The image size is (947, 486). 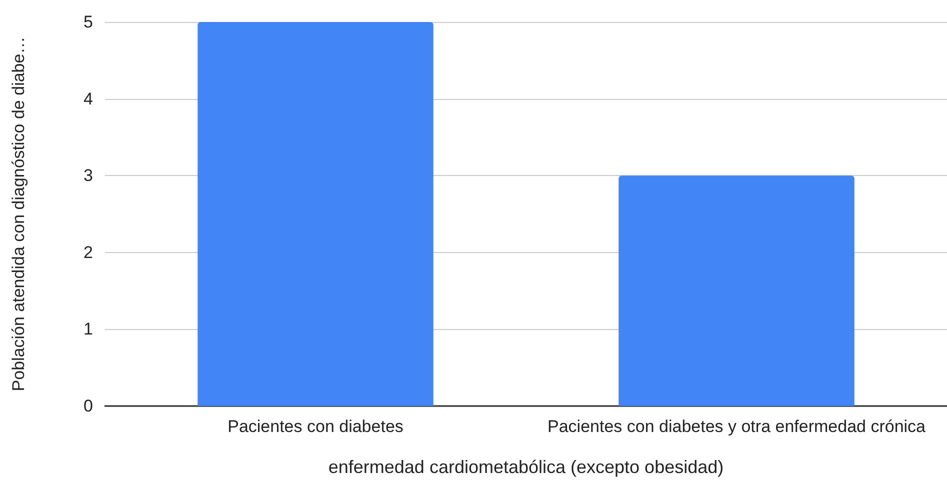 What do you see at coordinates (88, 22) in the screenshot?
I see `y-tick-label: 5` at bounding box center [88, 22].